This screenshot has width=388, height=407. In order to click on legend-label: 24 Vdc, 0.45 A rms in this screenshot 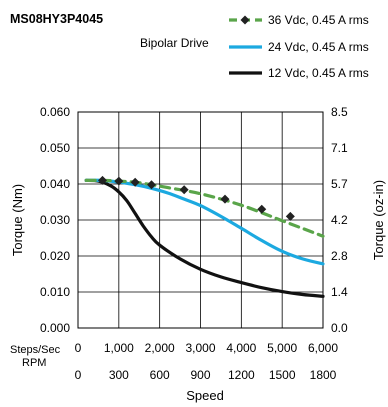, I will do `click(318, 47)`.